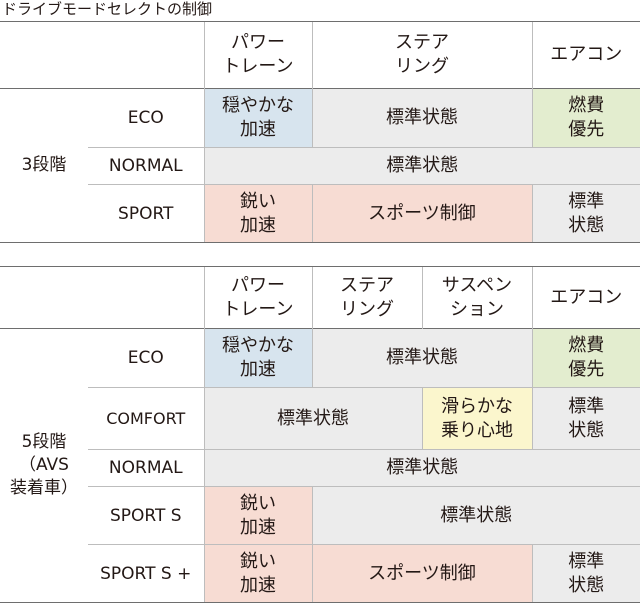  Describe the element at coordinates (146, 213) in the screenshot. I see `mode-label-sport: SPORT` at that location.